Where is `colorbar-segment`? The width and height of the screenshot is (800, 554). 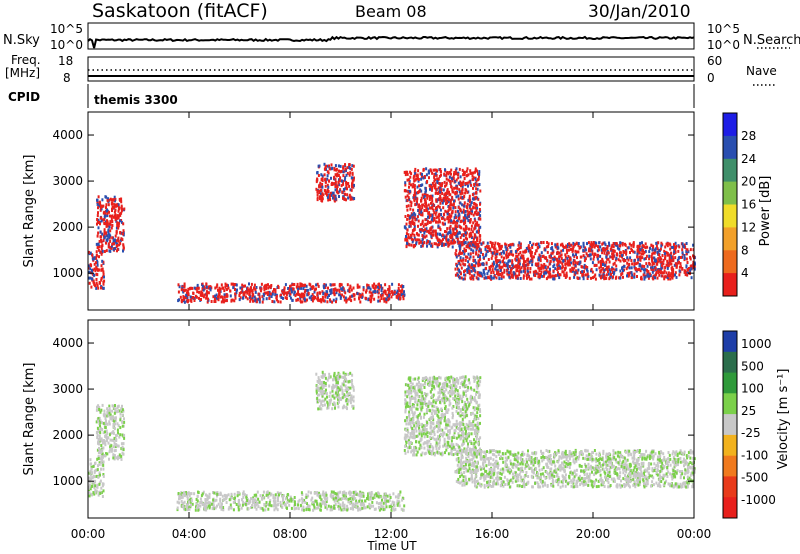
colorbar-segment is located at coordinates (730, 170).